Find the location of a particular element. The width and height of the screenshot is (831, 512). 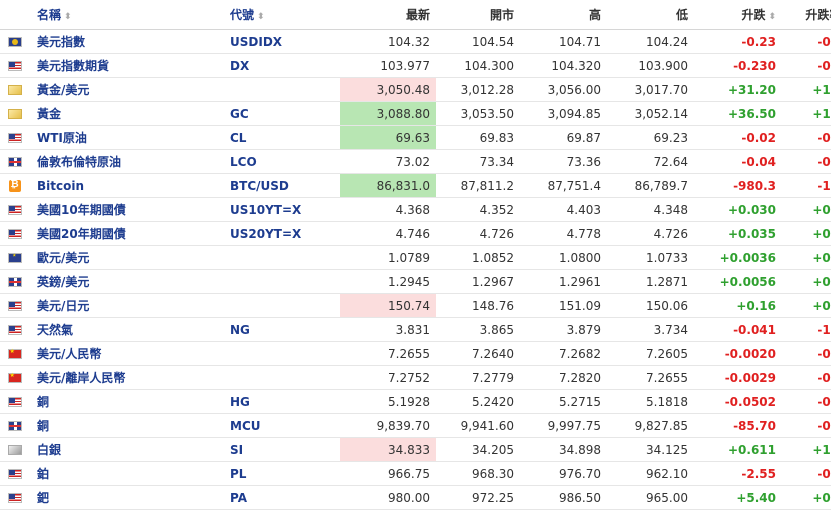

change-pct-cell: -0.05% is located at coordinates (807, 161).